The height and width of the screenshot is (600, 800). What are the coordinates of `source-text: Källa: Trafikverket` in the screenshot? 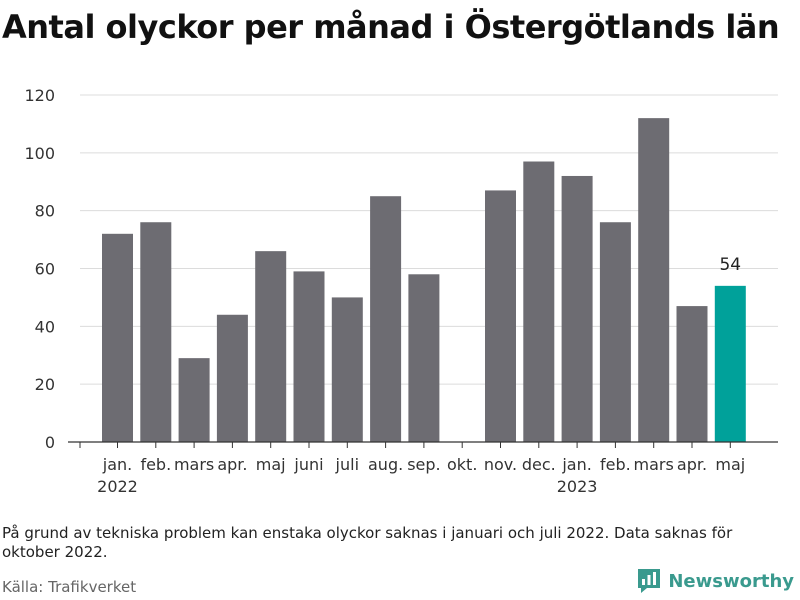 It's located at (69, 587).